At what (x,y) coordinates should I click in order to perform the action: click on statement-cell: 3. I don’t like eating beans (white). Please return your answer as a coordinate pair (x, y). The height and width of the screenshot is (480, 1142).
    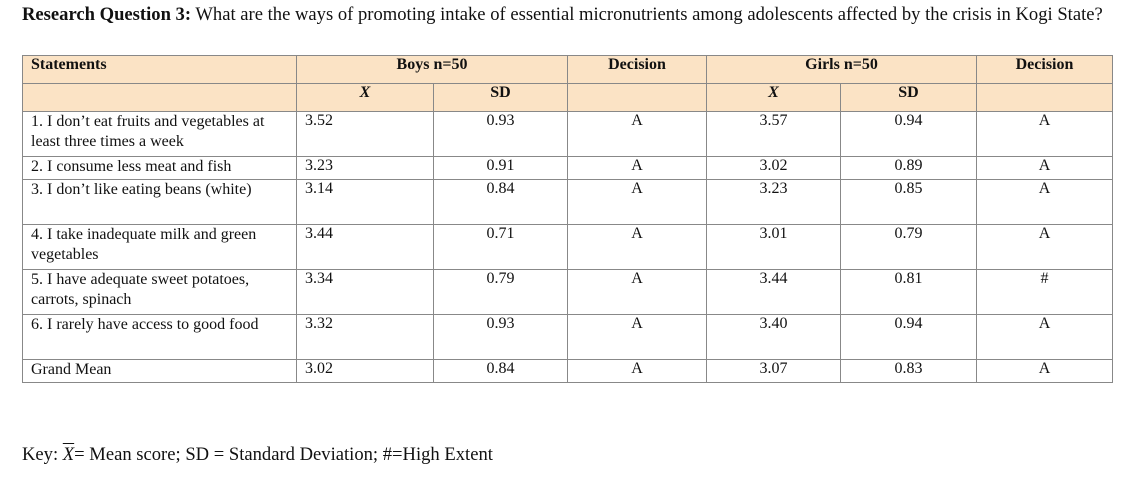
    Looking at the image, I should click on (159, 202).